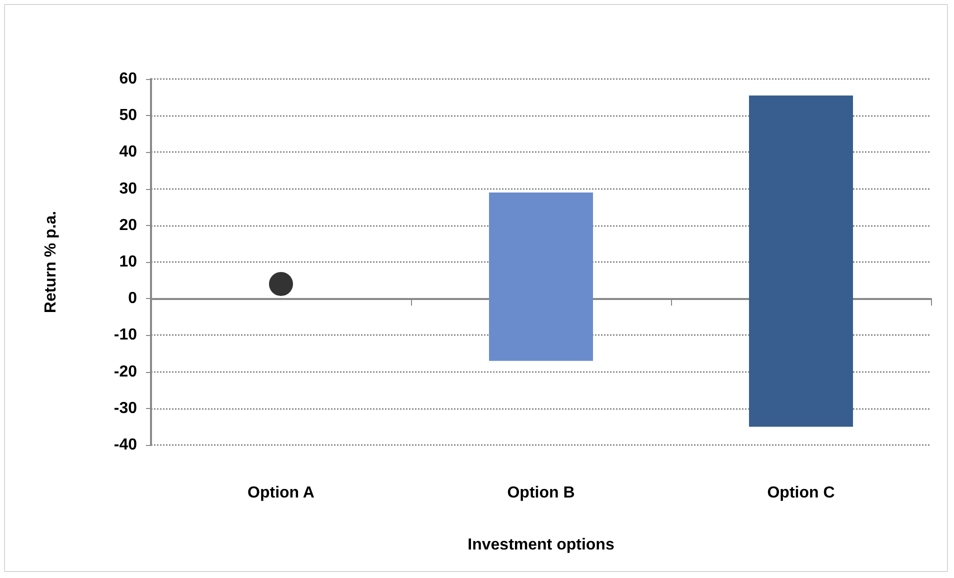  What do you see at coordinates (128, 115) in the screenshot?
I see `y-tick-label: 50` at bounding box center [128, 115].